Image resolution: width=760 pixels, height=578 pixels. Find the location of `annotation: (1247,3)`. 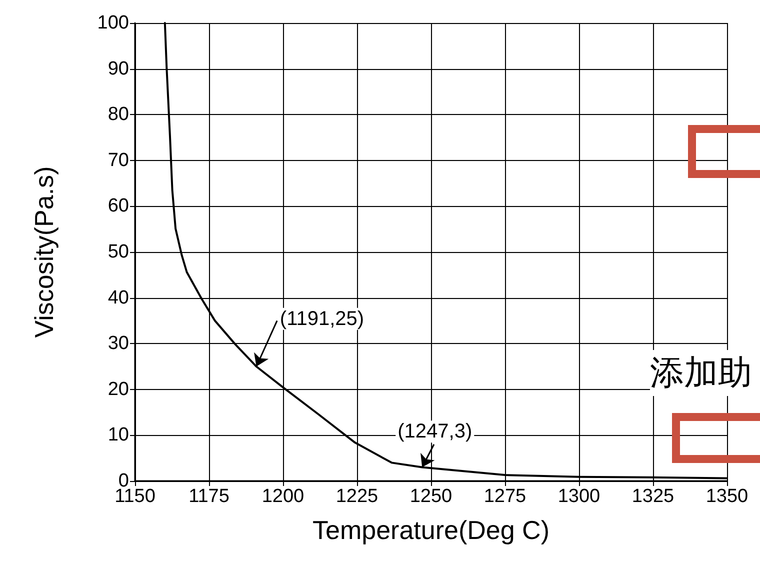

annotation: (1247,3) is located at coordinates (435, 431).